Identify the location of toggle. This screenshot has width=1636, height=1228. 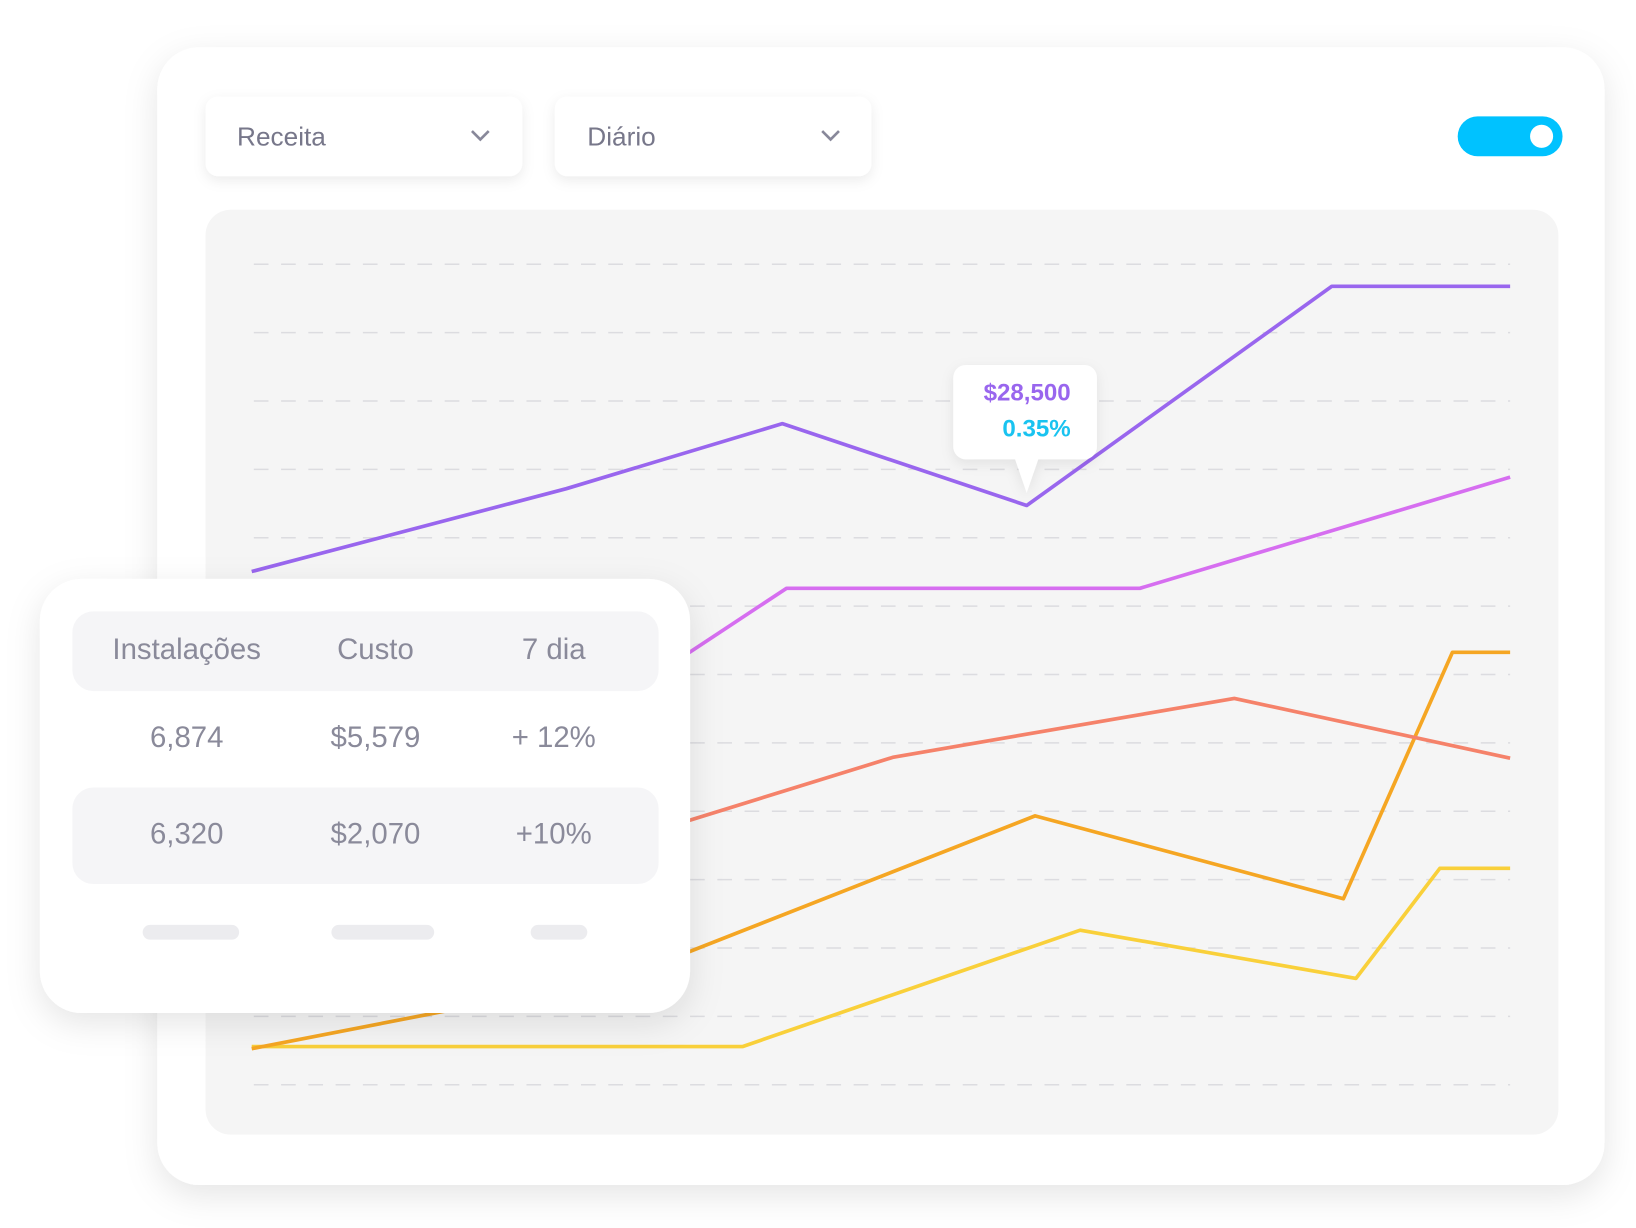
(1510, 136).